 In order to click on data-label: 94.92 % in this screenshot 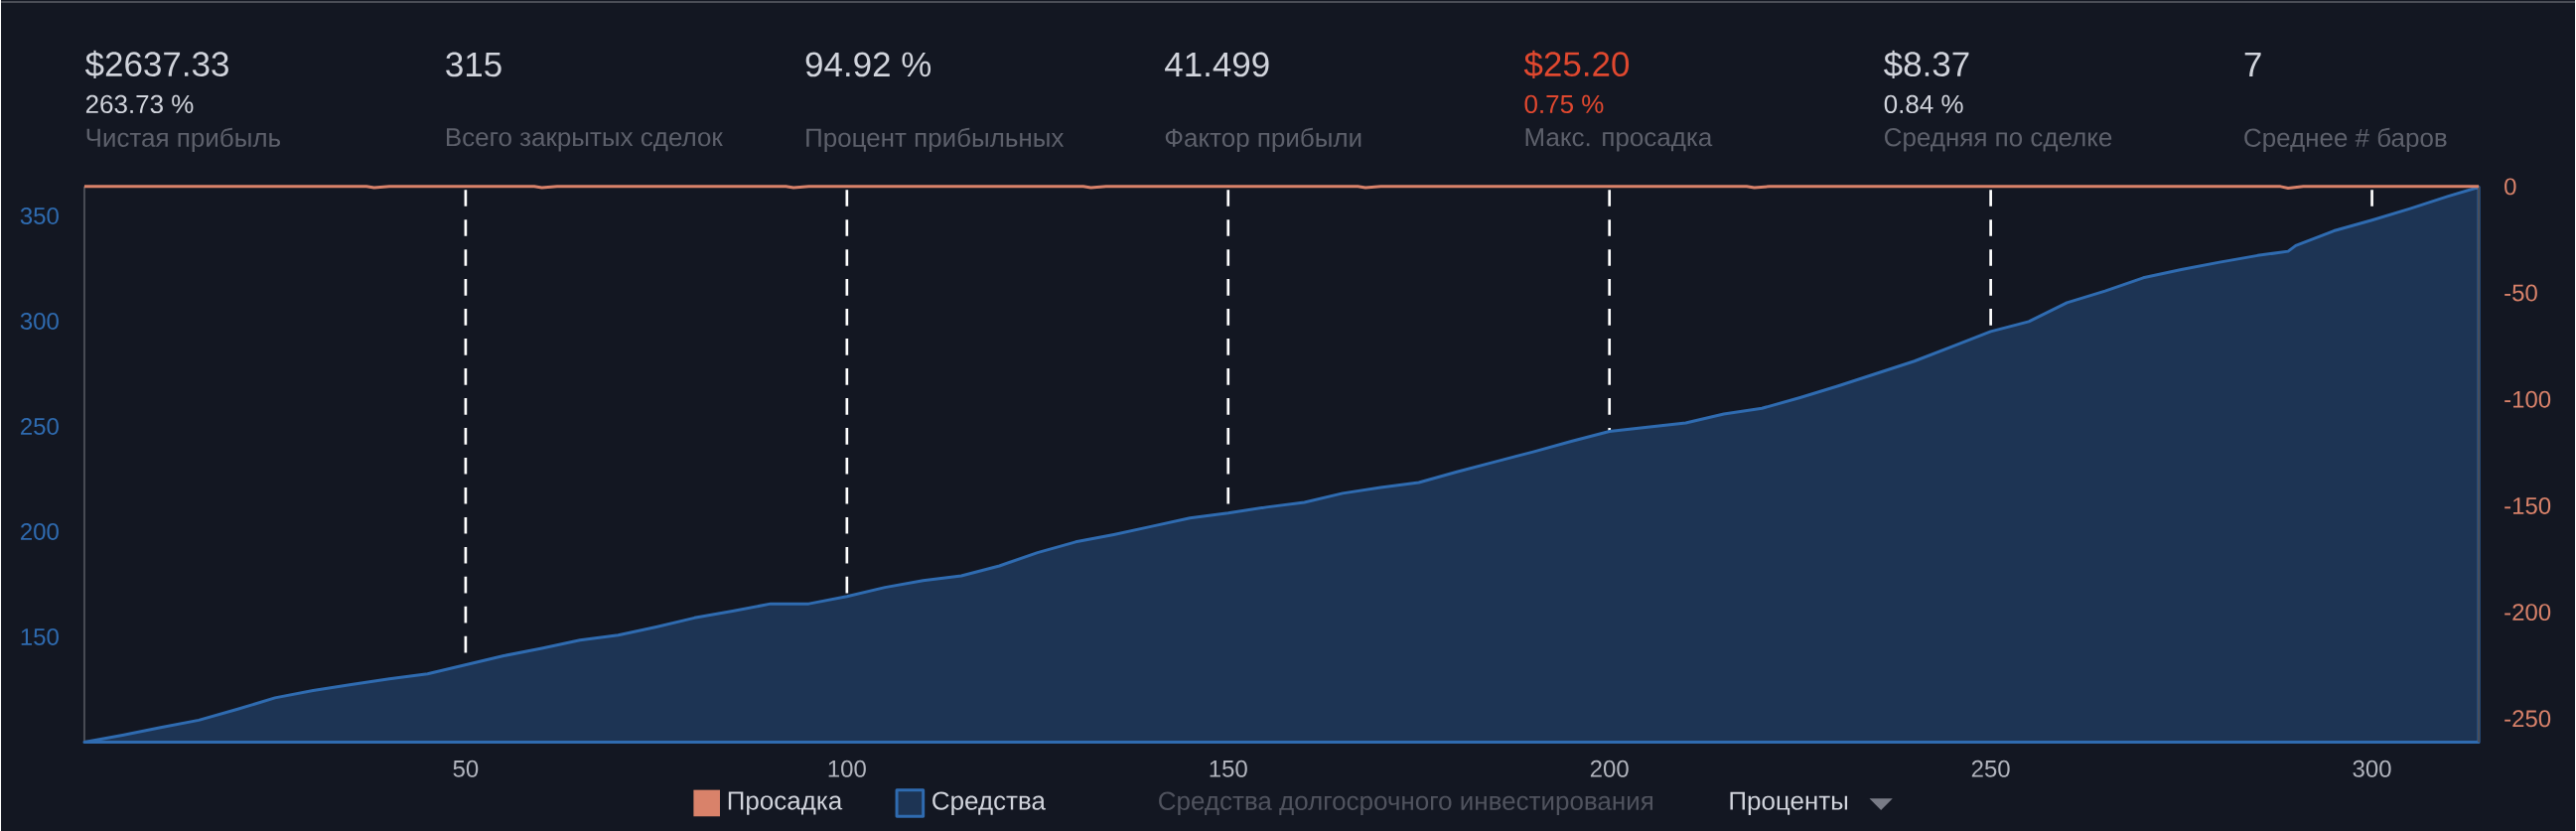, I will do `click(868, 65)`.